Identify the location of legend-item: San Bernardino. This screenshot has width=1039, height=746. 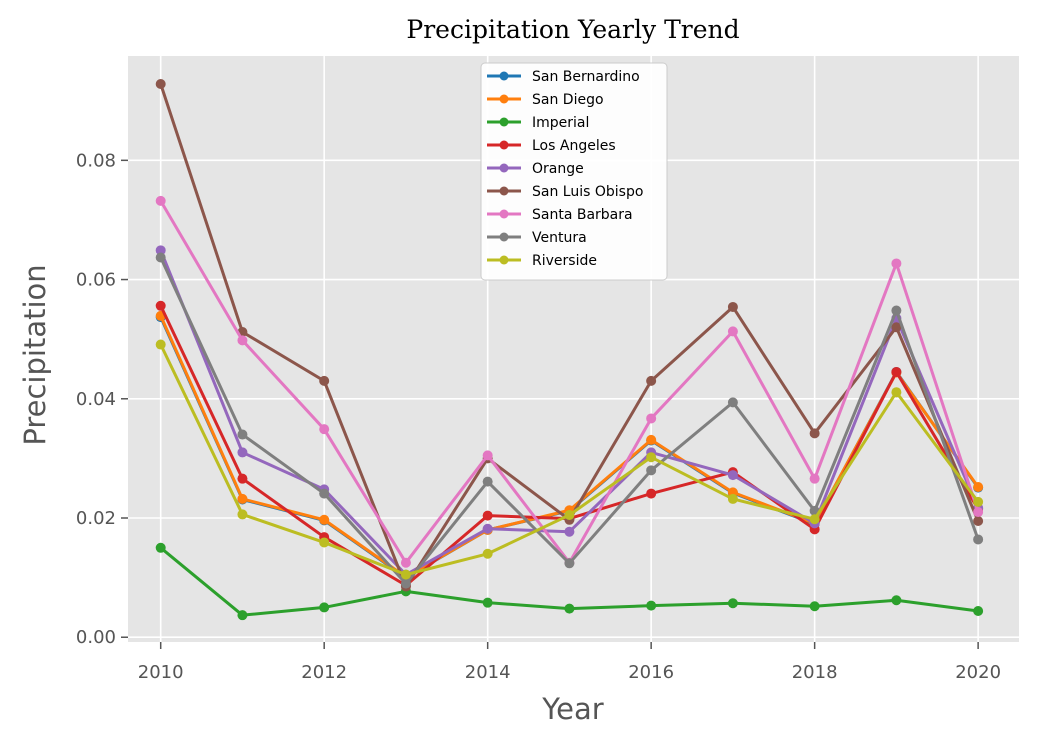
(563, 77).